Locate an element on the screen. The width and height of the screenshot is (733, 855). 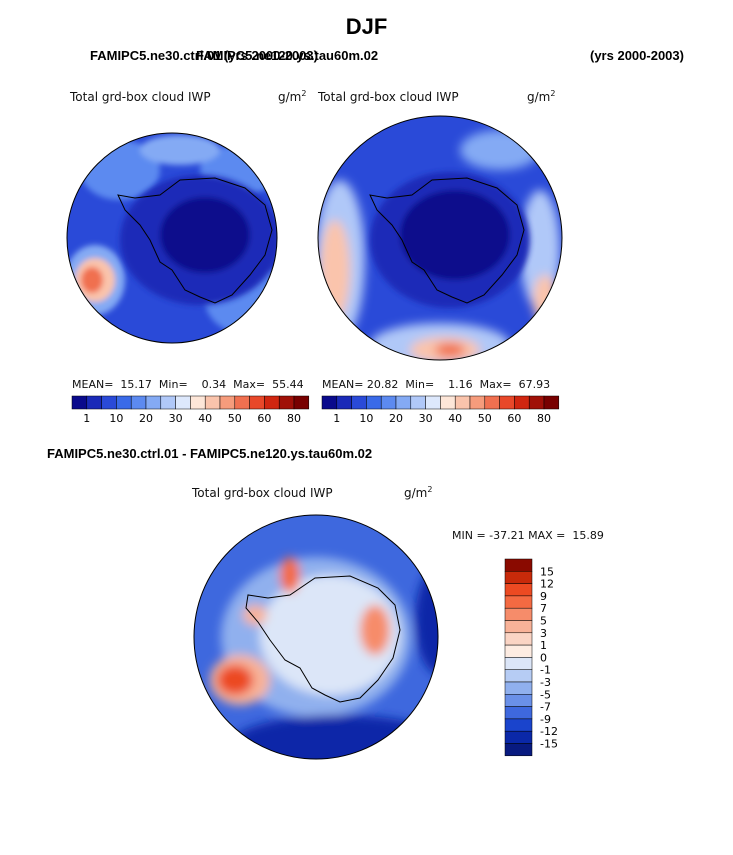
diff-units-text: g/m is located at coordinates (416, 493).